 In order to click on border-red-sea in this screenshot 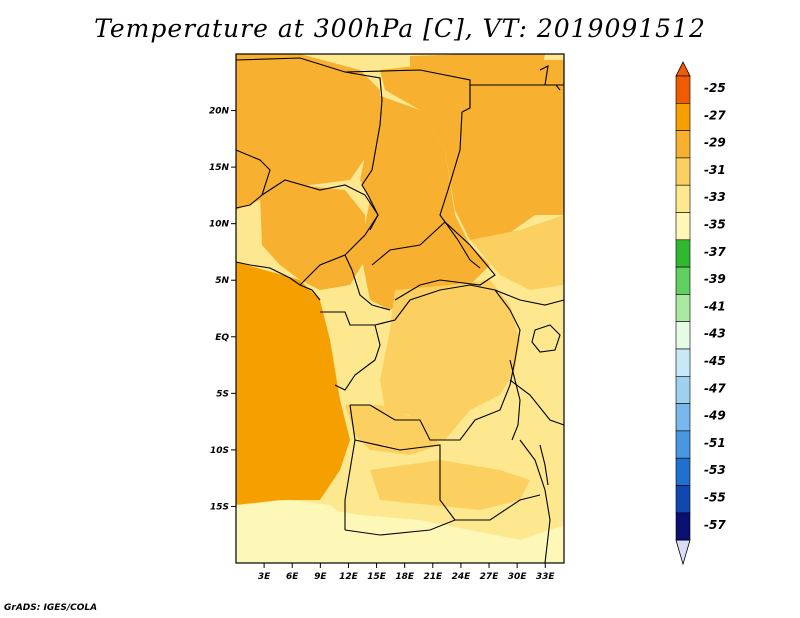, I will do `click(550, 78)`.